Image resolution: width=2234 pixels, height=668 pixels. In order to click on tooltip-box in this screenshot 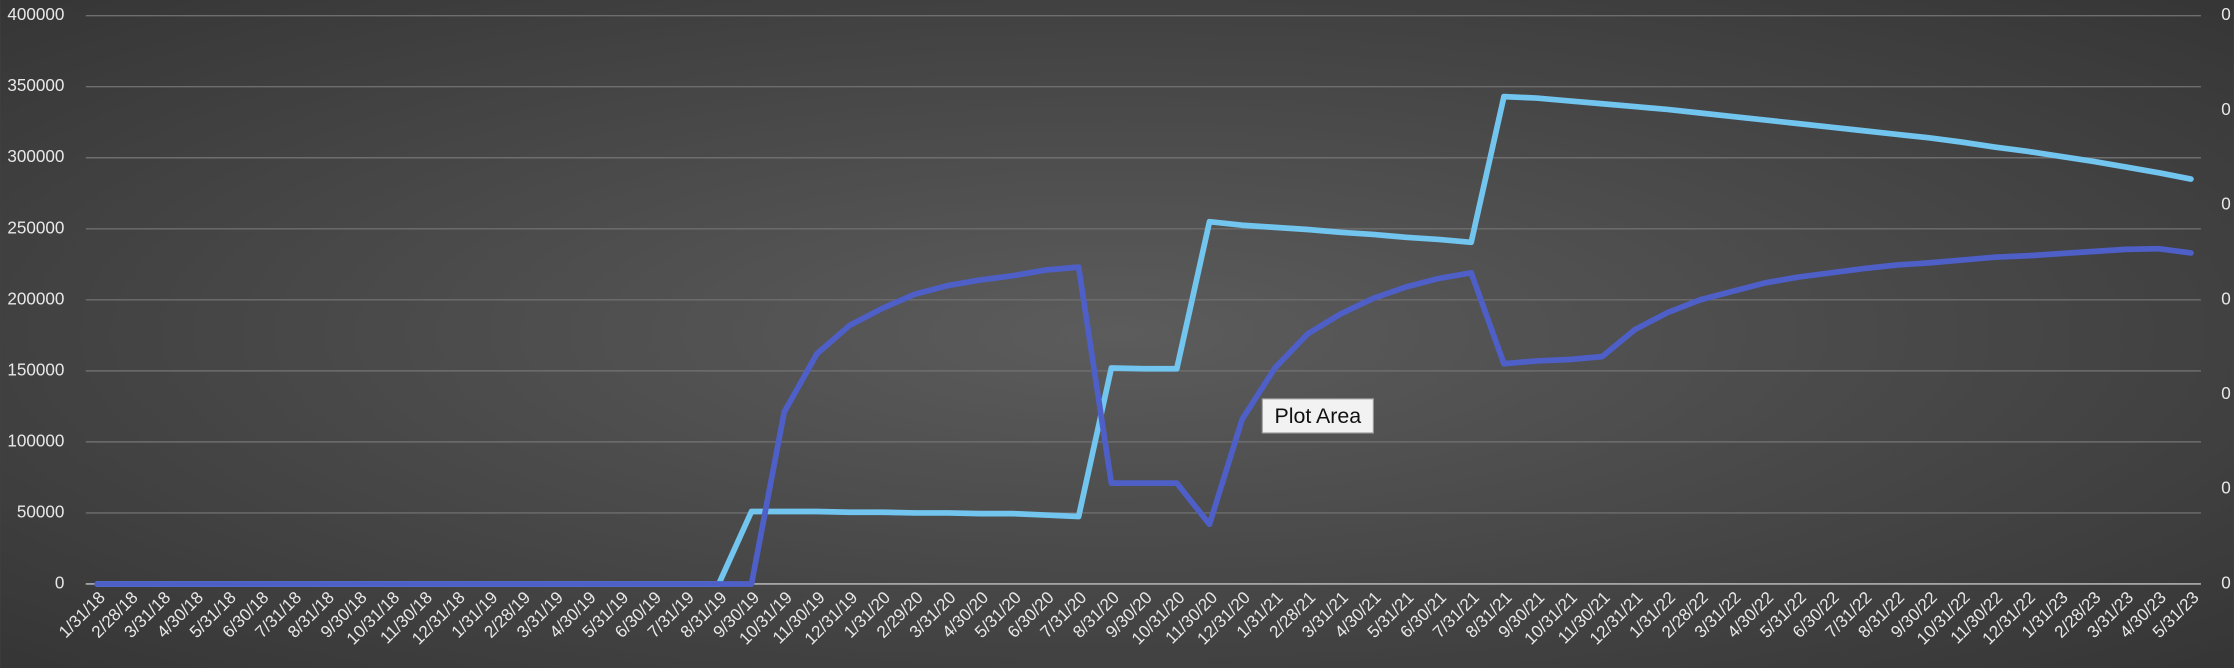, I will do `click(1317, 416)`.